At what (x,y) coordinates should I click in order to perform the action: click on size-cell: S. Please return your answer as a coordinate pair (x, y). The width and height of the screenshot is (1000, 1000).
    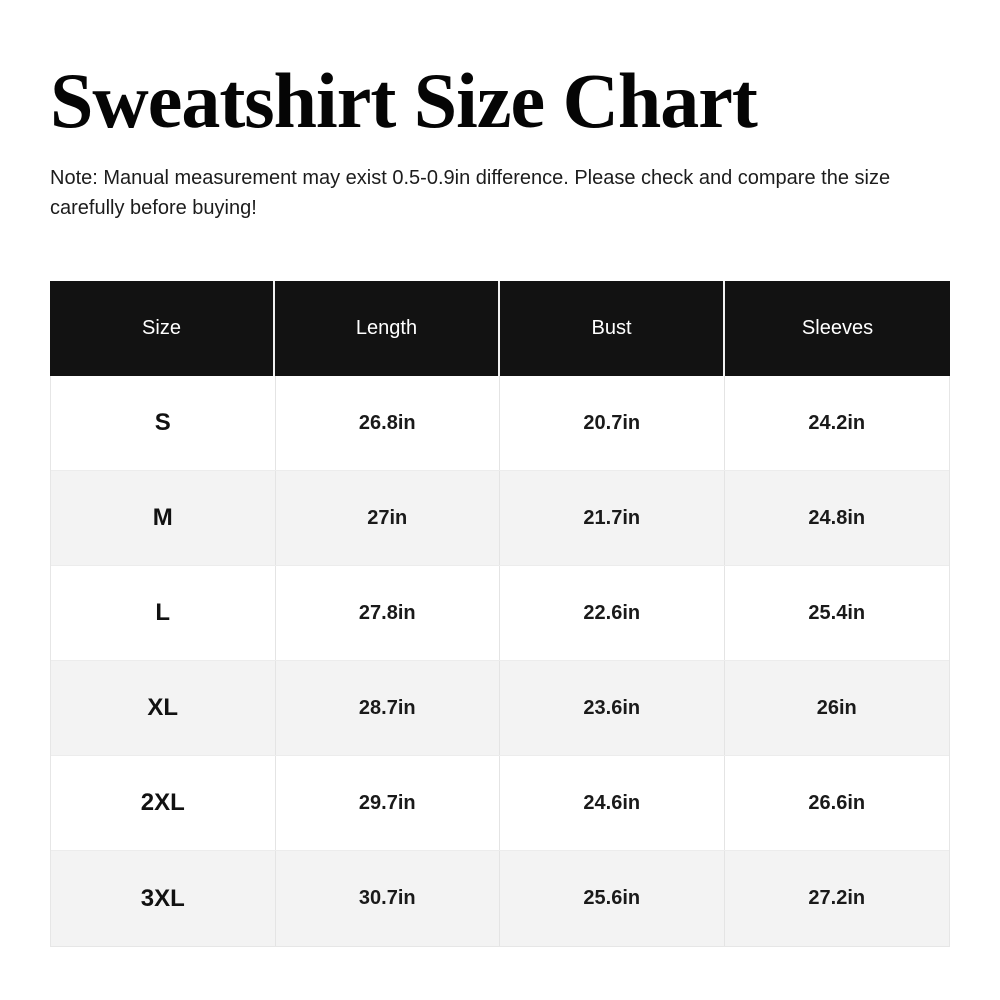
    Looking at the image, I should click on (163, 423).